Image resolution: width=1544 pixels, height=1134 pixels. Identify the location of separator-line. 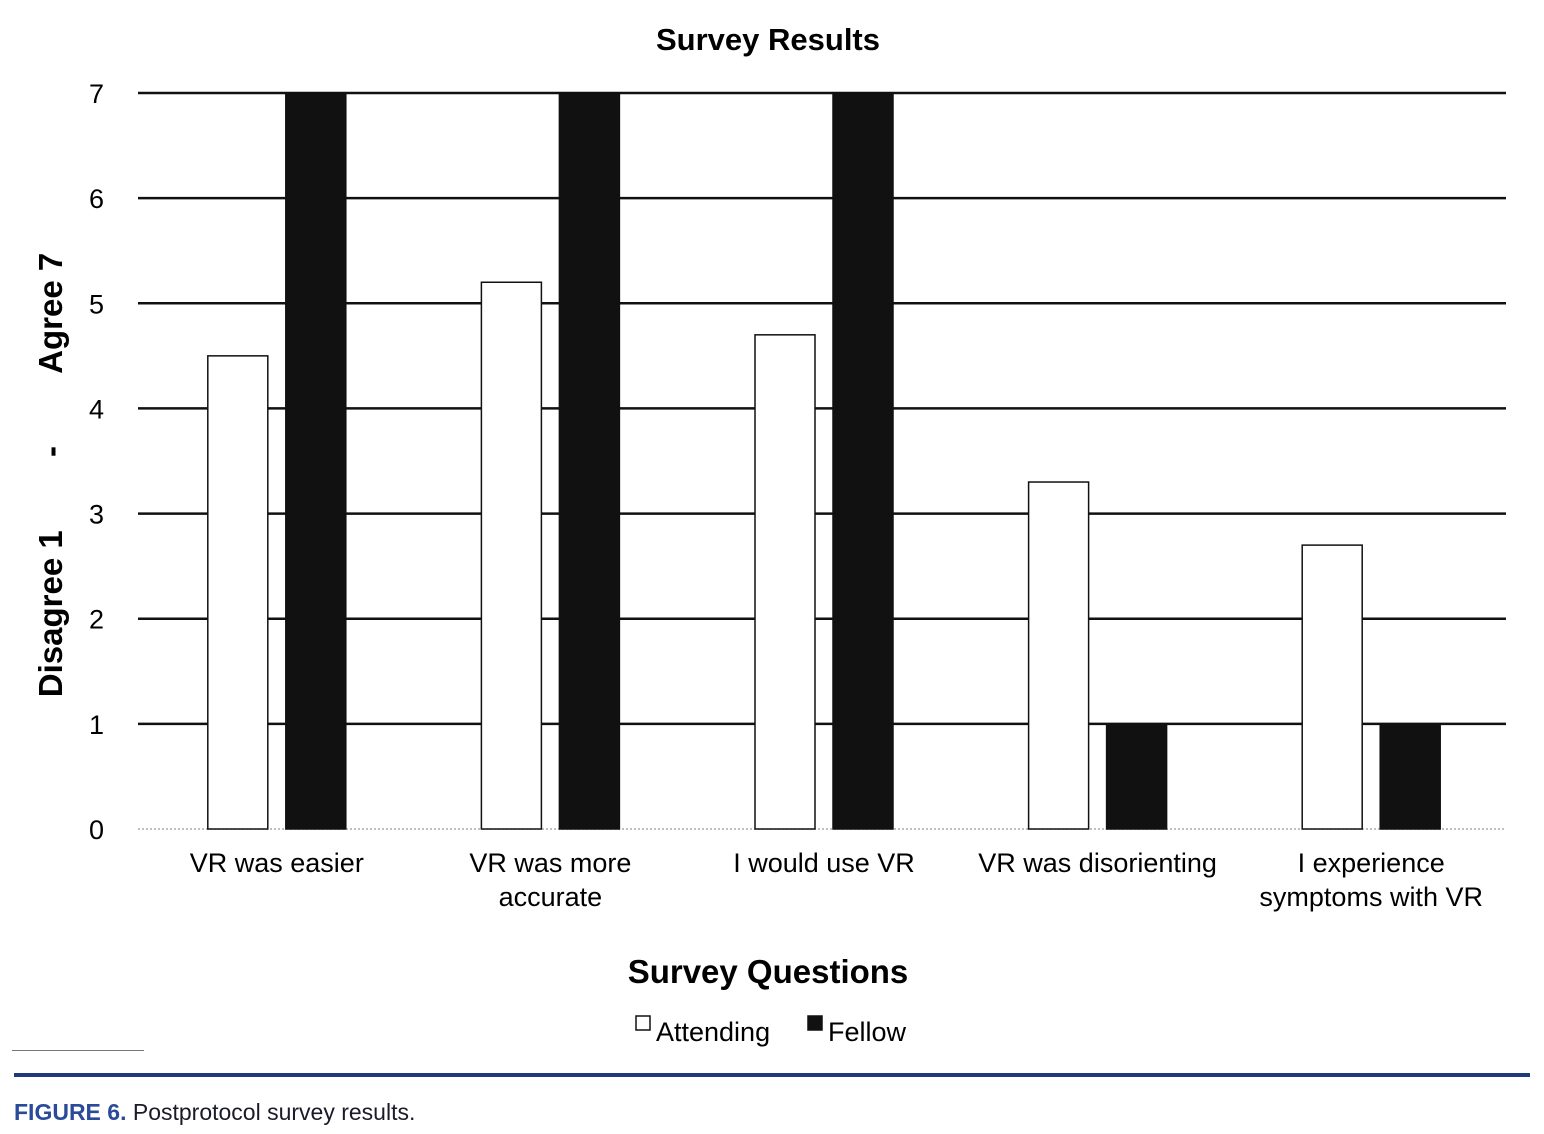
(78, 1050).